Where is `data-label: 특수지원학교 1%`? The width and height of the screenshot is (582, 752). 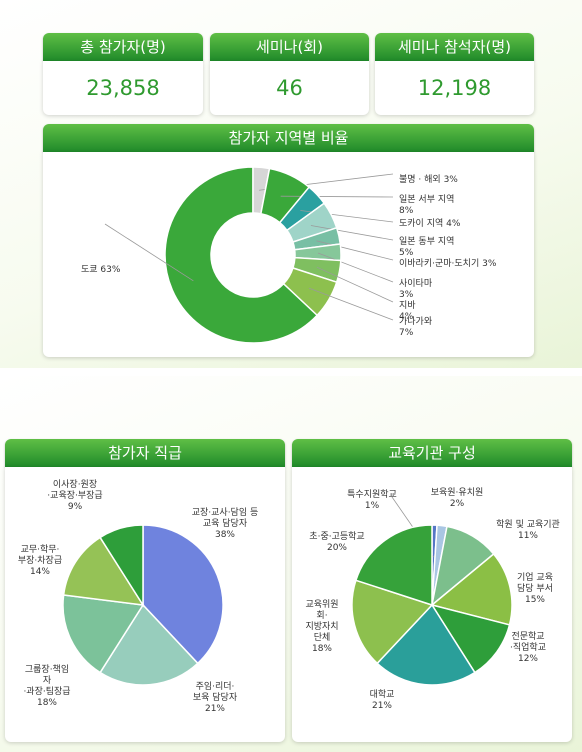 data-label: 특수지원학교 1% is located at coordinates (372, 500).